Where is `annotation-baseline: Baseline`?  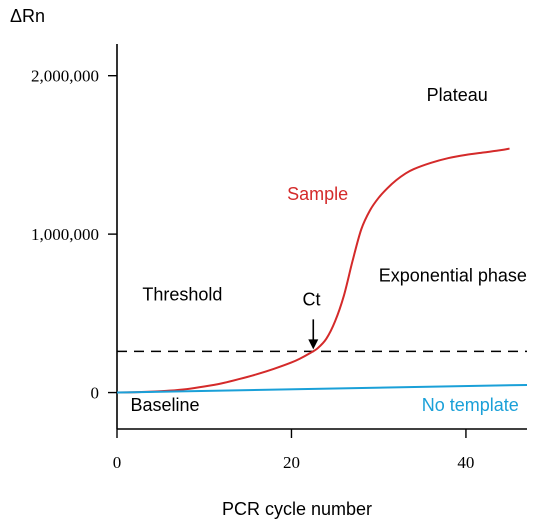
annotation-baseline: Baseline is located at coordinates (164, 405).